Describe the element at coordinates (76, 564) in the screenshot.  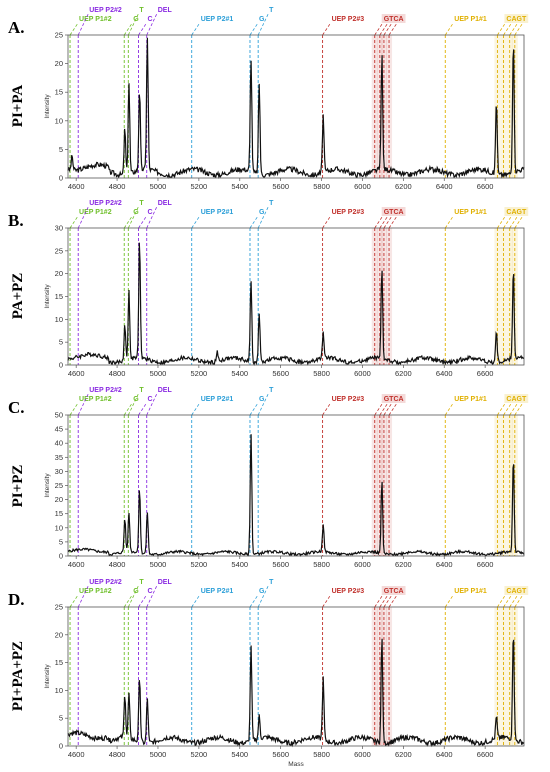
I see `x-tick-label: 4600` at that location.